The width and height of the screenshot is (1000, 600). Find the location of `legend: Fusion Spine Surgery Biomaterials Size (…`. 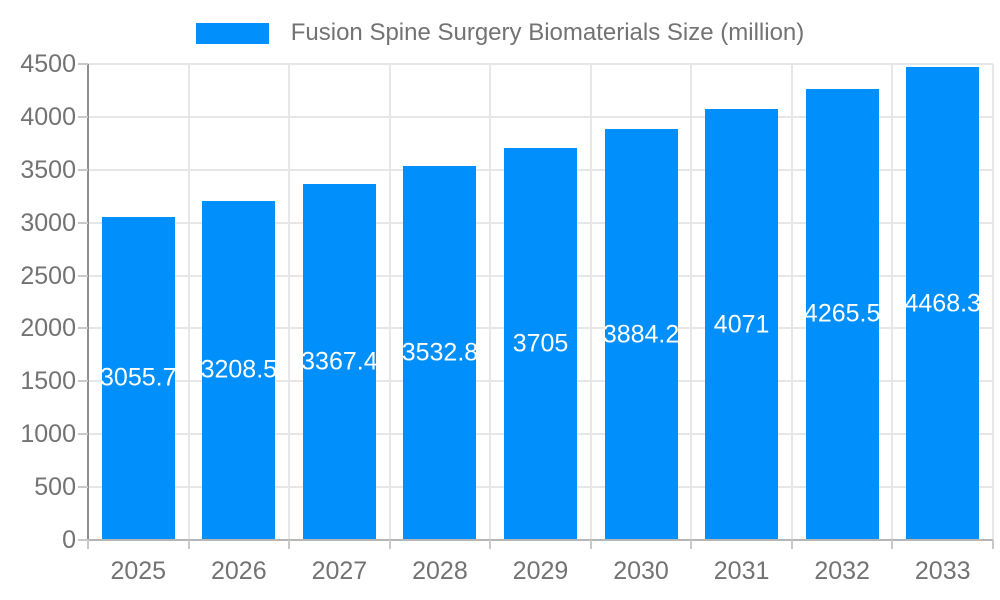

legend: Fusion Spine Surgery Biomaterials Size (… is located at coordinates (500, 33).